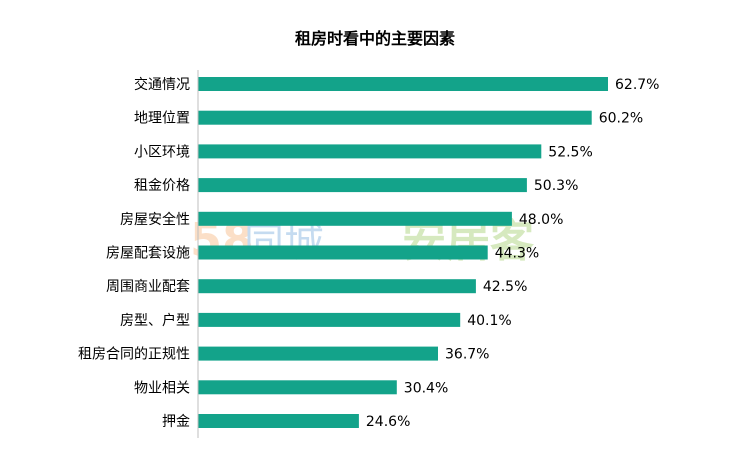 This screenshot has height=460, width=750. What do you see at coordinates (637, 85) in the screenshot?
I see `data-label: 62.7%` at bounding box center [637, 85].